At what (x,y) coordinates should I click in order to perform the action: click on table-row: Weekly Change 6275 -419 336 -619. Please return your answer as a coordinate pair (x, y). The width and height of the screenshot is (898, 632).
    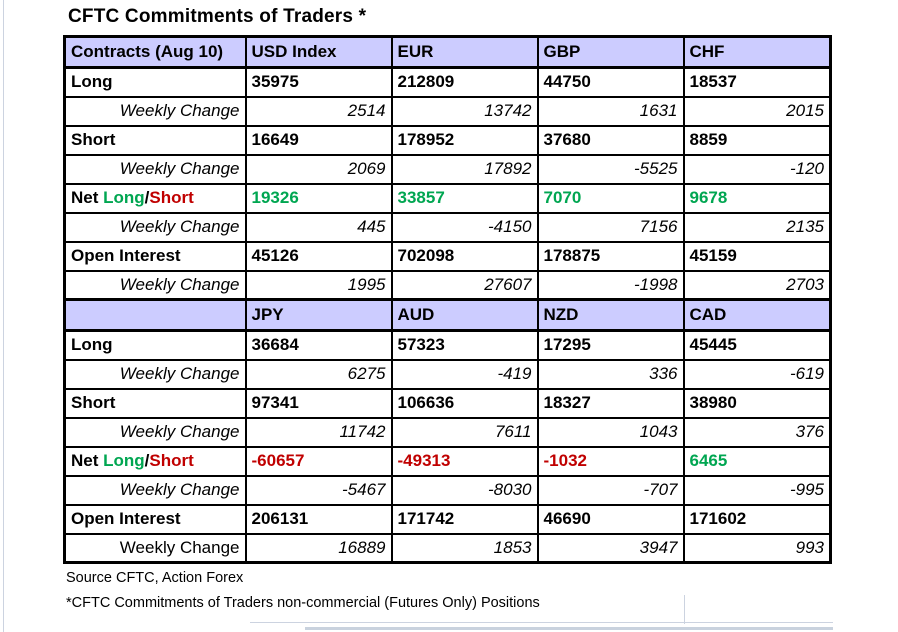
    Looking at the image, I should click on (447, 374).